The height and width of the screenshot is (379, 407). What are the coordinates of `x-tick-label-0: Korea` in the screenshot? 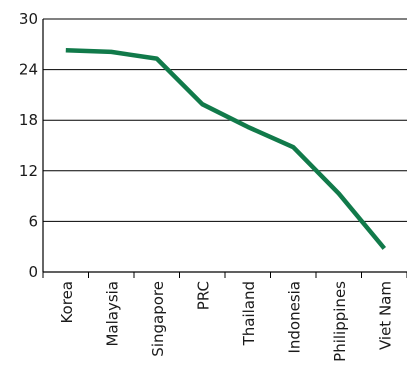 It's located at (67, 302).